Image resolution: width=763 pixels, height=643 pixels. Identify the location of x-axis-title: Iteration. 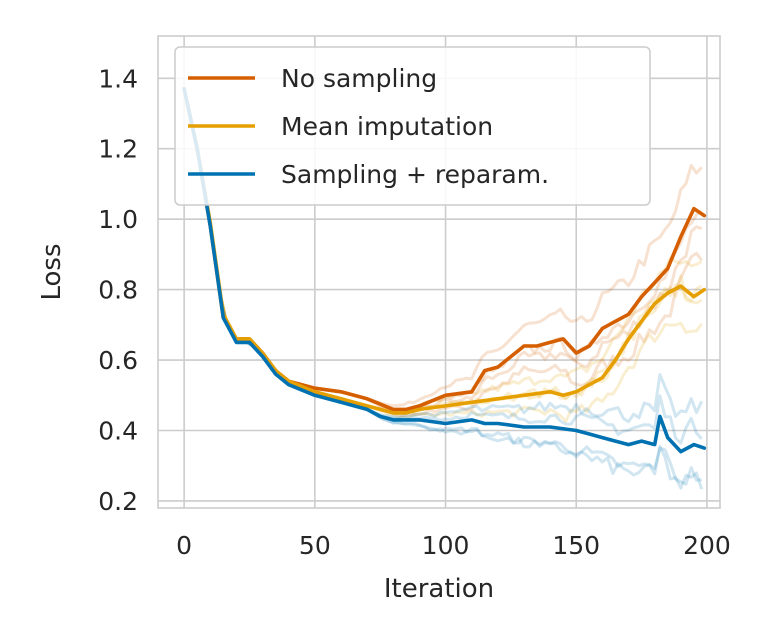
(439, 589).